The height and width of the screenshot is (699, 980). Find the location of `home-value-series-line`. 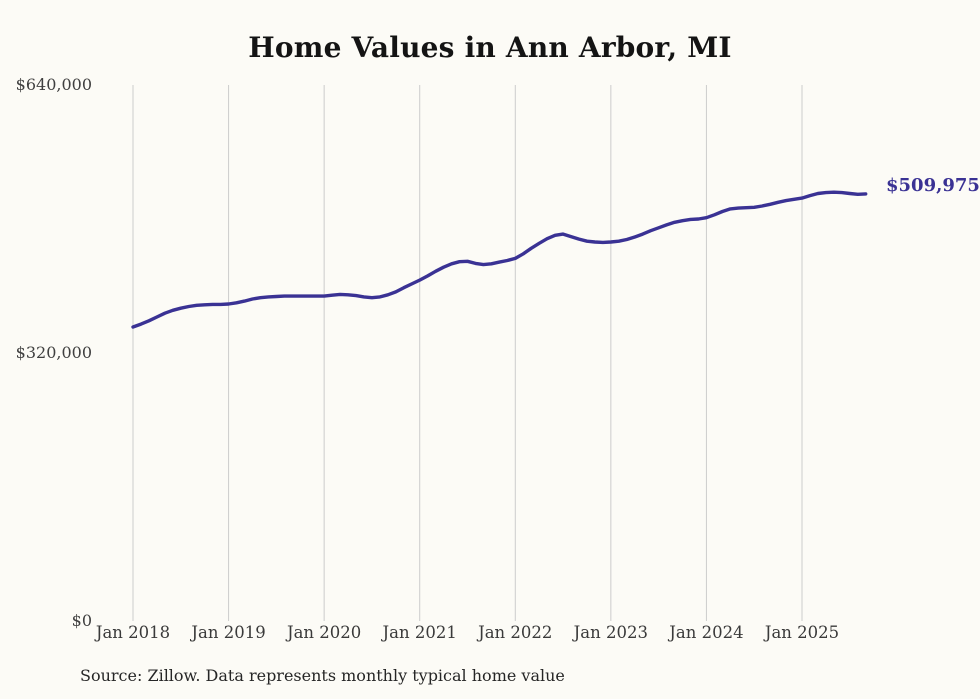

home-value-series-line is located at coordinates (499, 259).